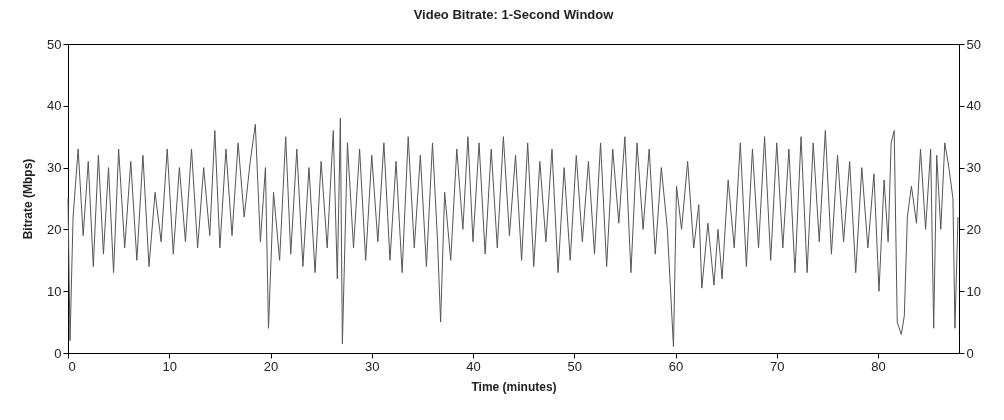 The image size is (1004, 420). I want to click on y-tick-label: 10, so click(54, 291).